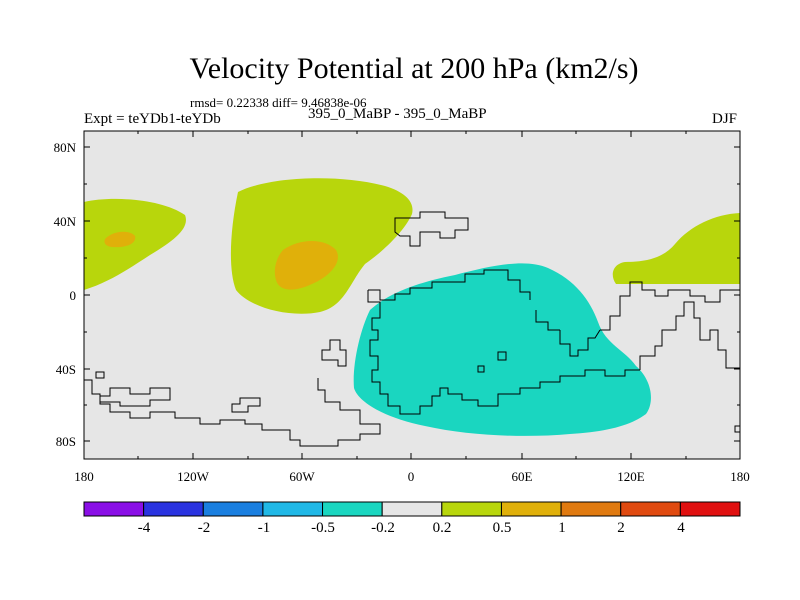 This screenshot has width=800, height=600. I want to click on experiment-label: Expt = teYDb1-teYDb, so click(152, 119).